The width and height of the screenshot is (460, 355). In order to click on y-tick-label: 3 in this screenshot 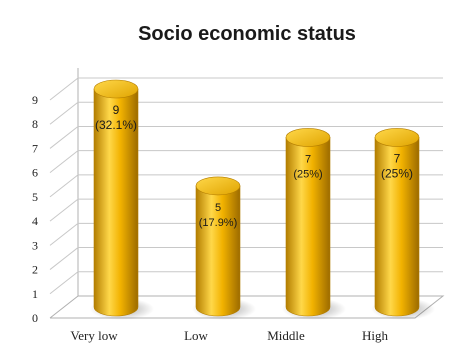, I will do `click(35, 245)`.